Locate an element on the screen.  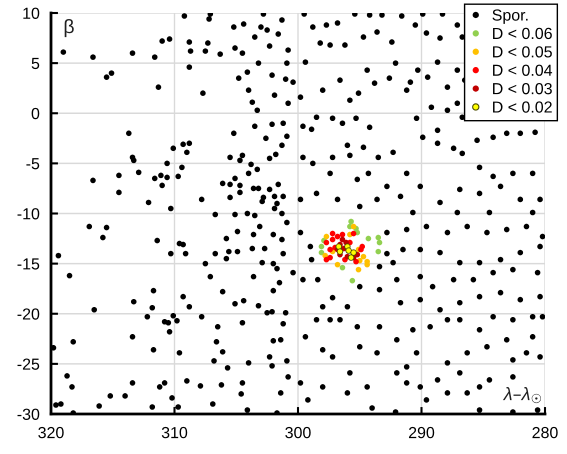
y-axis-title: β is located at coordinates (69, 28).